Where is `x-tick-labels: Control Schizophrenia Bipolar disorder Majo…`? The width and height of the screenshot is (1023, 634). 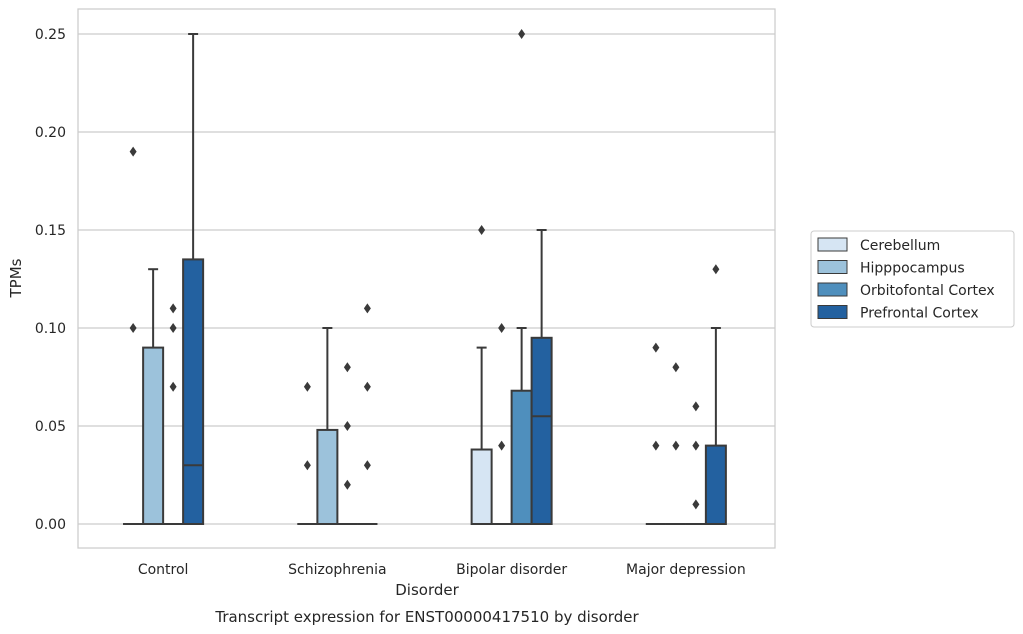
x-tick-labels: Control Schizophrenia Bipolar disorder Majo… is located at coordinates (442, 570).